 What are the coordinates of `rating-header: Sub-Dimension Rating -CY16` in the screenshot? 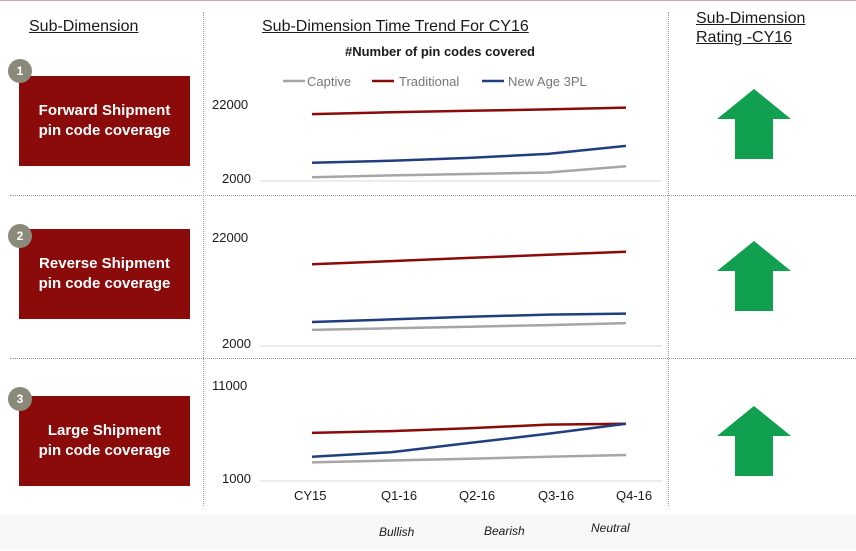 It's located at (750, 28).